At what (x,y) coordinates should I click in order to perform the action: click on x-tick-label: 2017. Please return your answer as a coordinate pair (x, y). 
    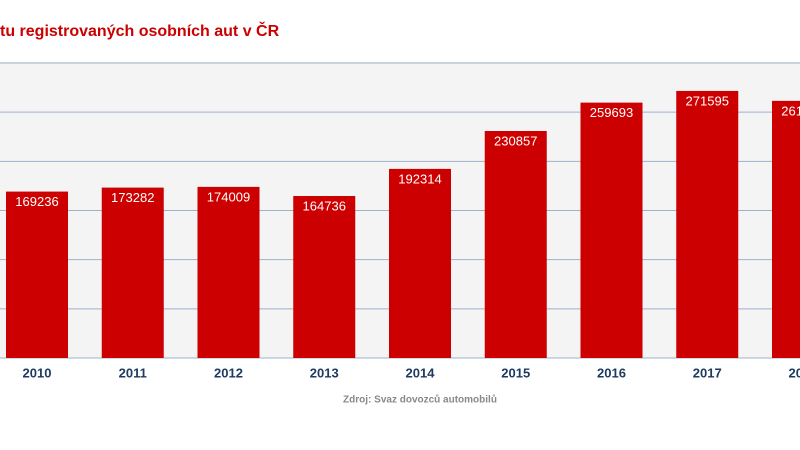
    Looking at the image, I should click on (707, 372).